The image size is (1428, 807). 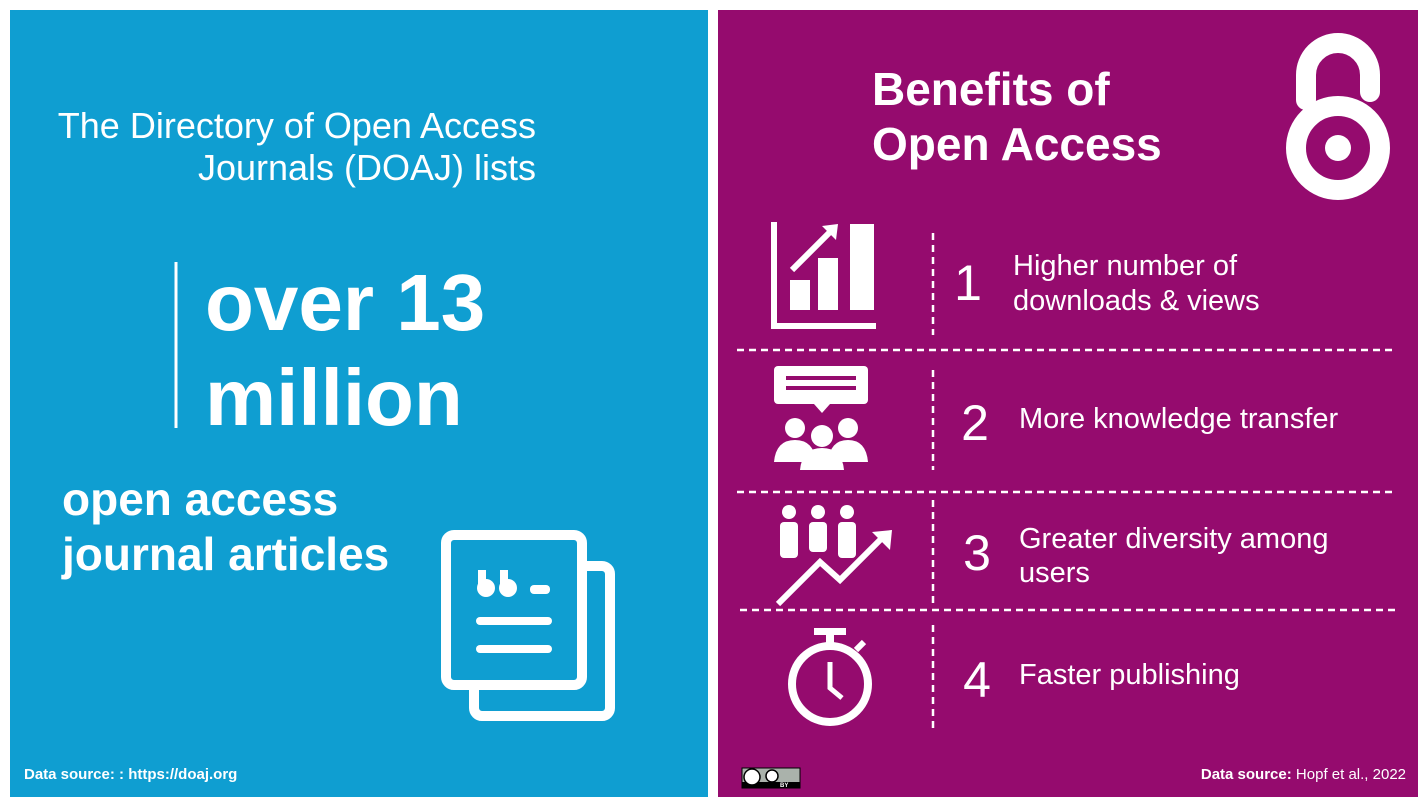 What do you see at coordinates (1054, 573) in the screenshot?
I see `benefit-text: users` at bounding box center [1054, 573].